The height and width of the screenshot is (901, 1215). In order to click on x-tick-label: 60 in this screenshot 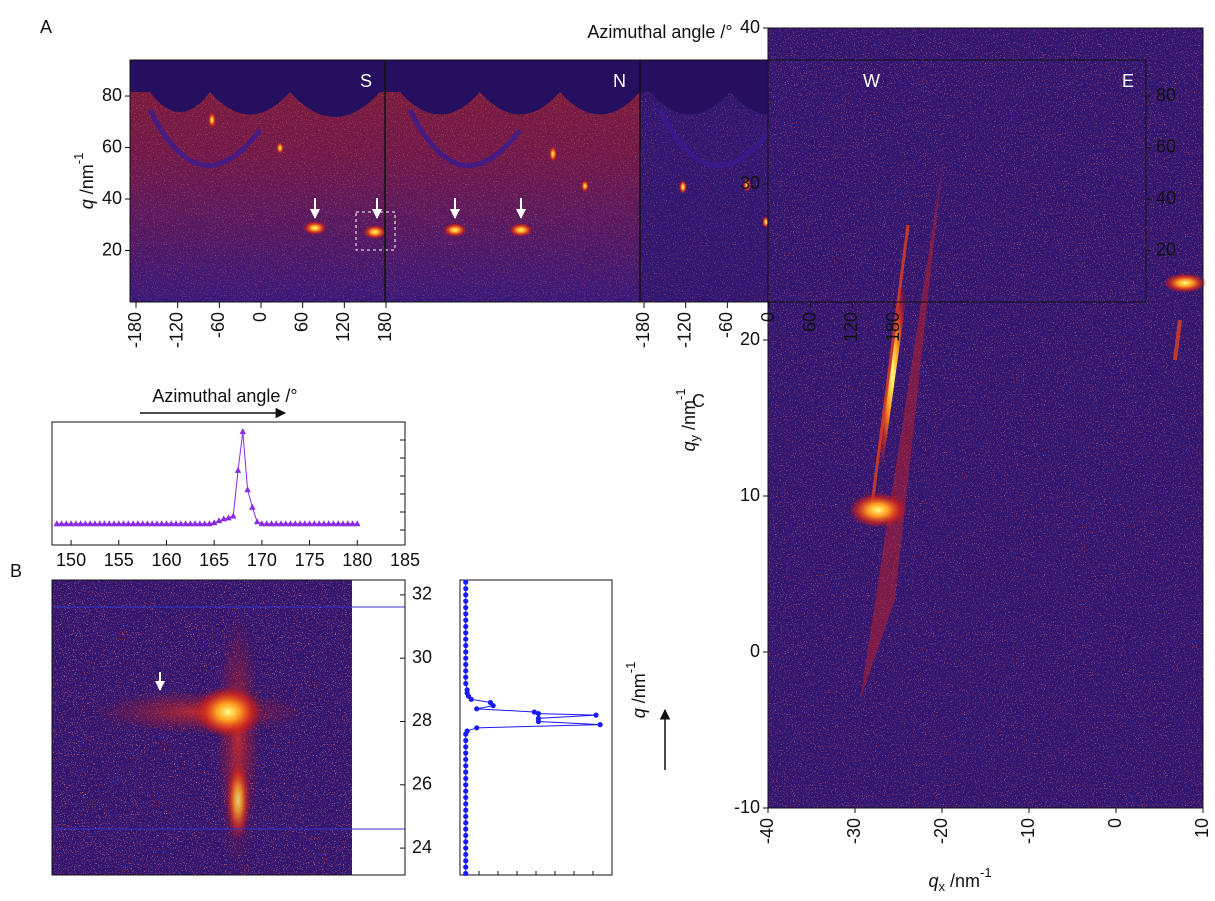, I will do `click(301, 322)`.